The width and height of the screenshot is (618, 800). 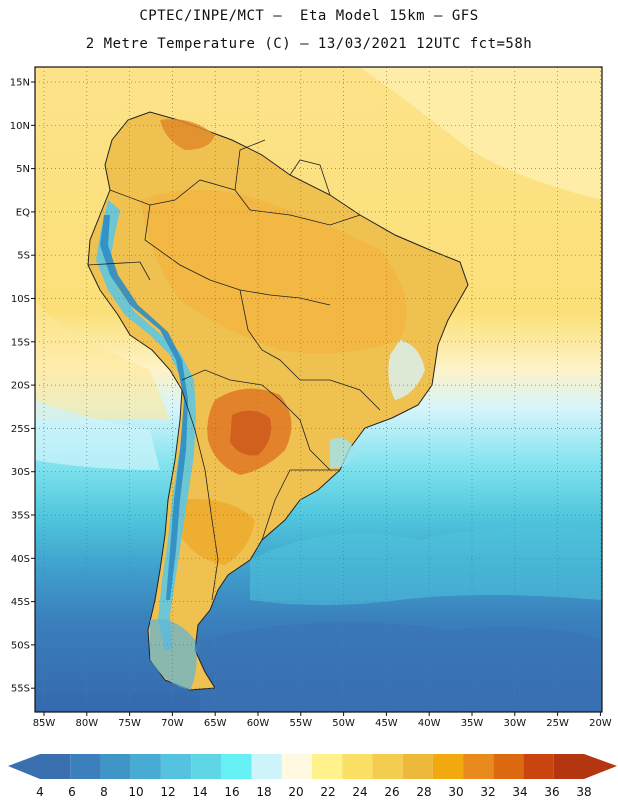 I want to click on lat-label: 40S, so click(x=20, y=559).